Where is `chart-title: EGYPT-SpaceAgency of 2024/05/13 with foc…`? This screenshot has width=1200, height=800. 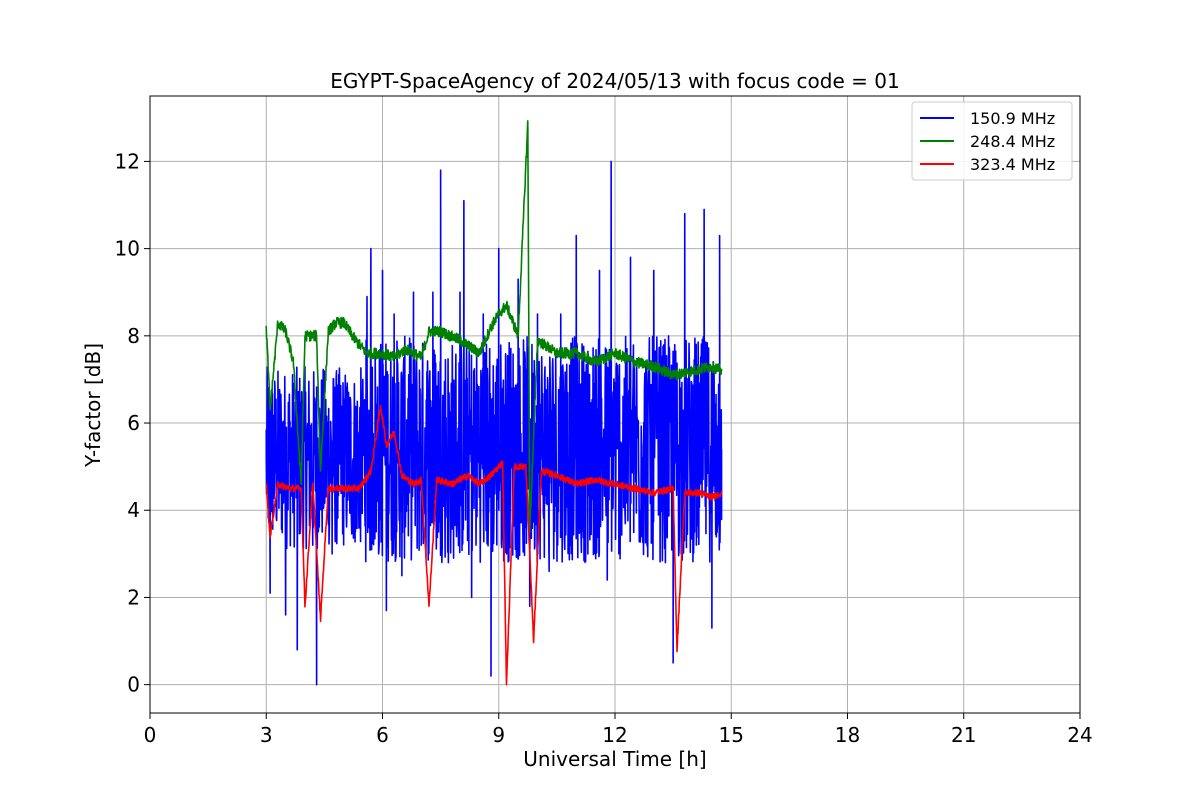
chart-title: EGYPT-SpaceAgency of 2024/05/13 with foc… is located at coordinates (614, 81).